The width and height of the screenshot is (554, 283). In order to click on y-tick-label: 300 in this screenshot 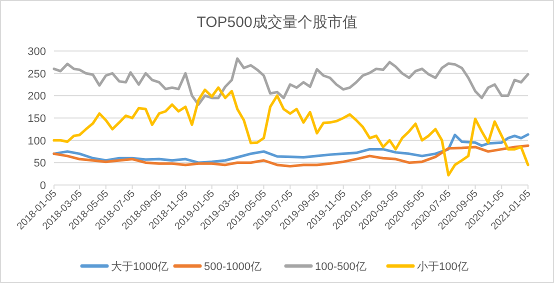, I will do `click(37, 52)`.